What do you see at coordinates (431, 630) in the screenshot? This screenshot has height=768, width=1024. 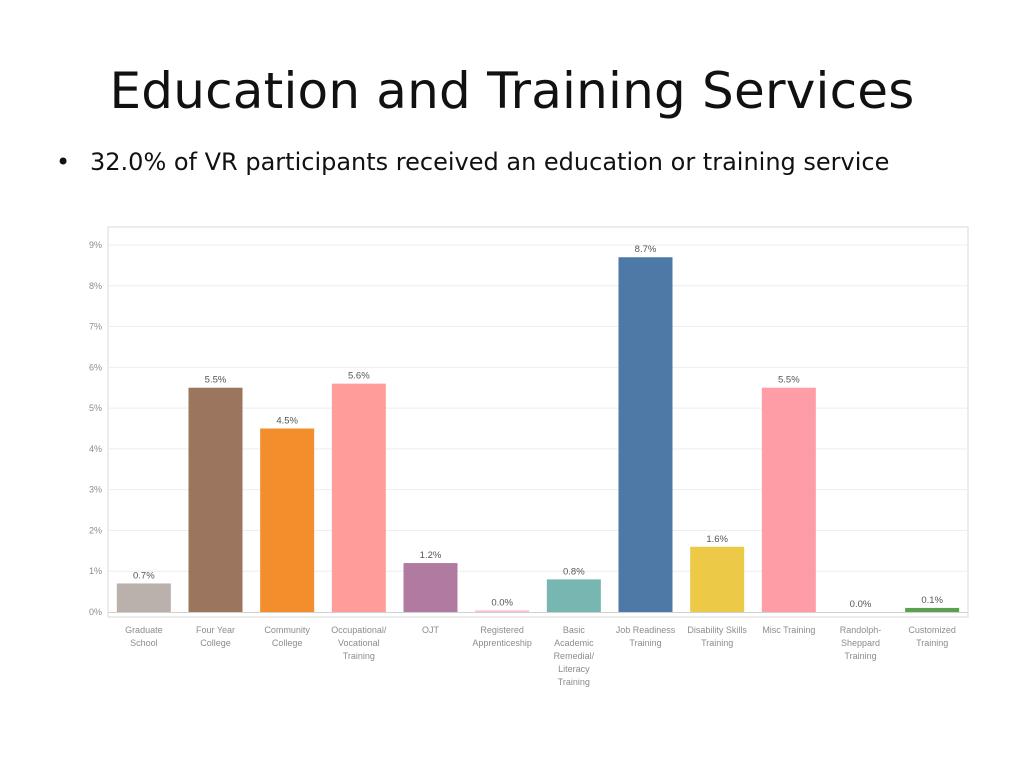 I see `x-tick-label: OJT` at bounding box center [431, 630].